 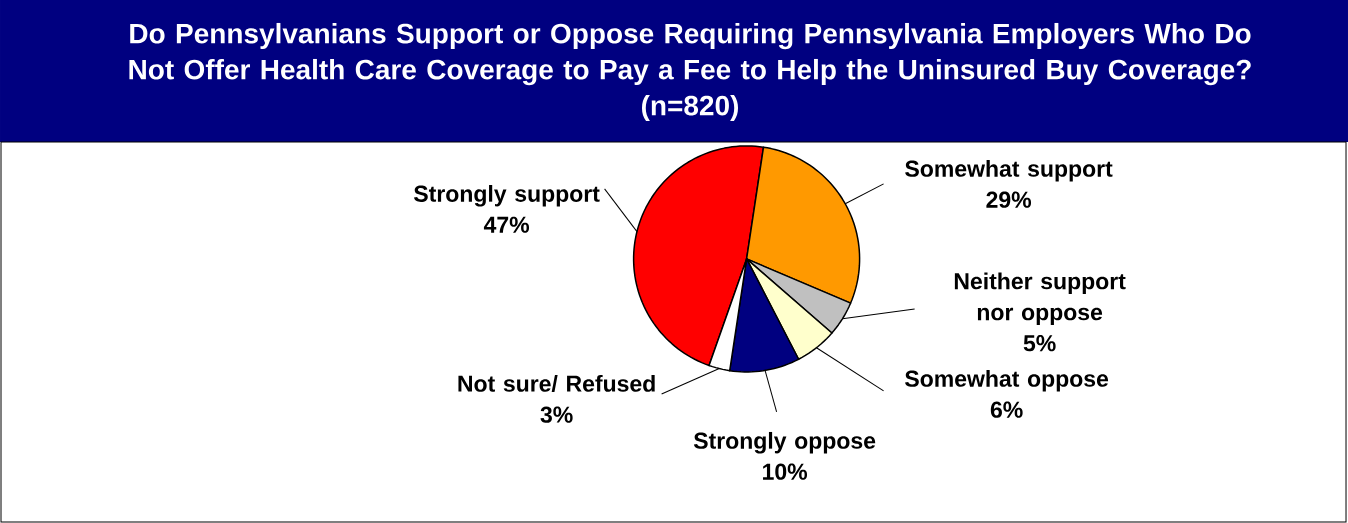 What do you see at coordinates (1009, 170) in the screenshot?
I see `slice-label: Somewhat support` at bounding box center [1009, 170].